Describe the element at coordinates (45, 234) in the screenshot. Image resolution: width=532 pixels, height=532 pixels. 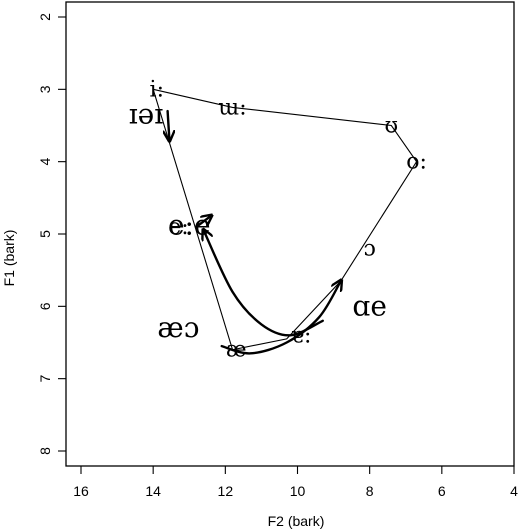
I see `y-tick-label: 5` at that location.